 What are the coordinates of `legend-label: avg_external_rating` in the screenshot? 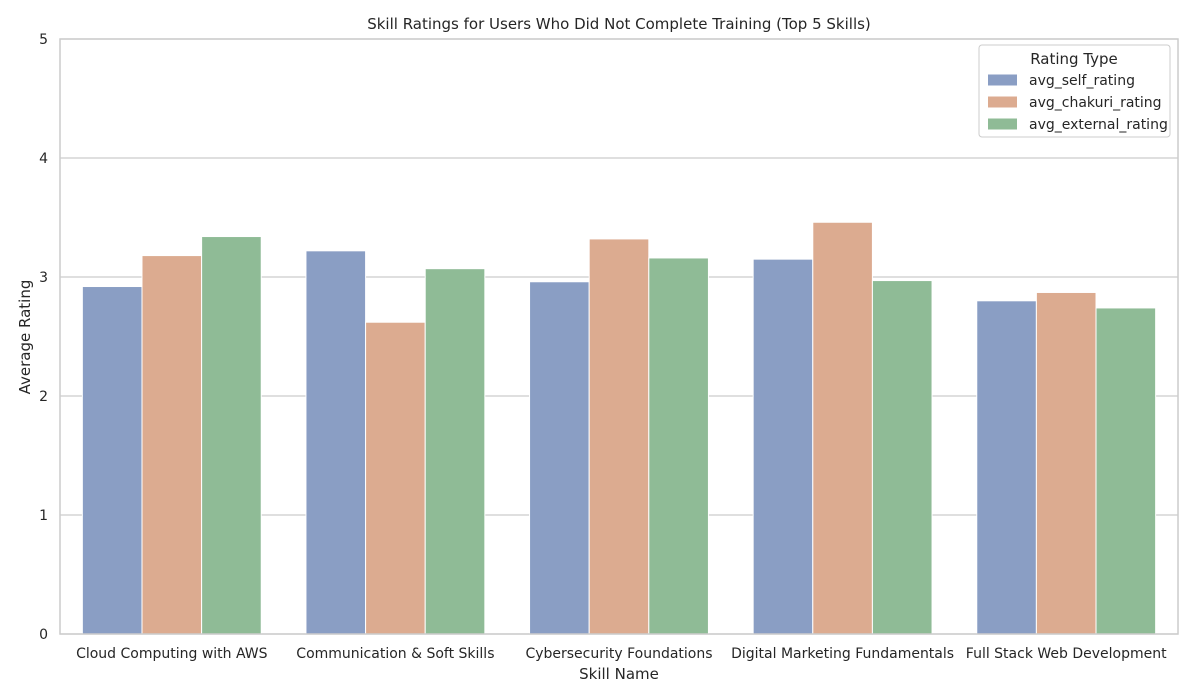 It's located at (1098, 125).